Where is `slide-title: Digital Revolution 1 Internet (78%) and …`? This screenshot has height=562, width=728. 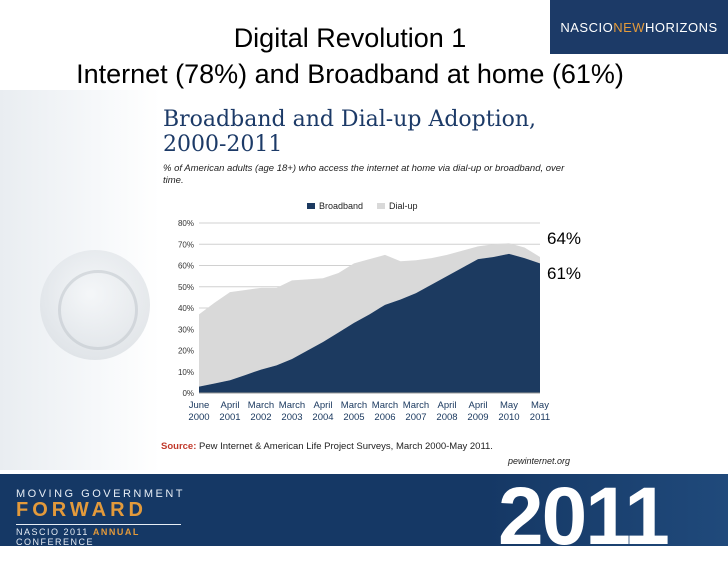 slide-title: Digital Revolution 1 Internet (78%) and … is located at coordinates (350, 56).